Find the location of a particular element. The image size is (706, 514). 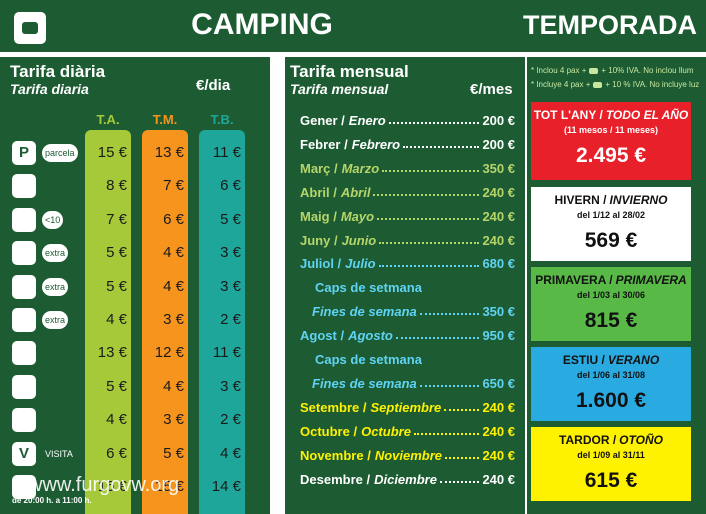

name-es: Septiembre is located at coordinates (406, 407).